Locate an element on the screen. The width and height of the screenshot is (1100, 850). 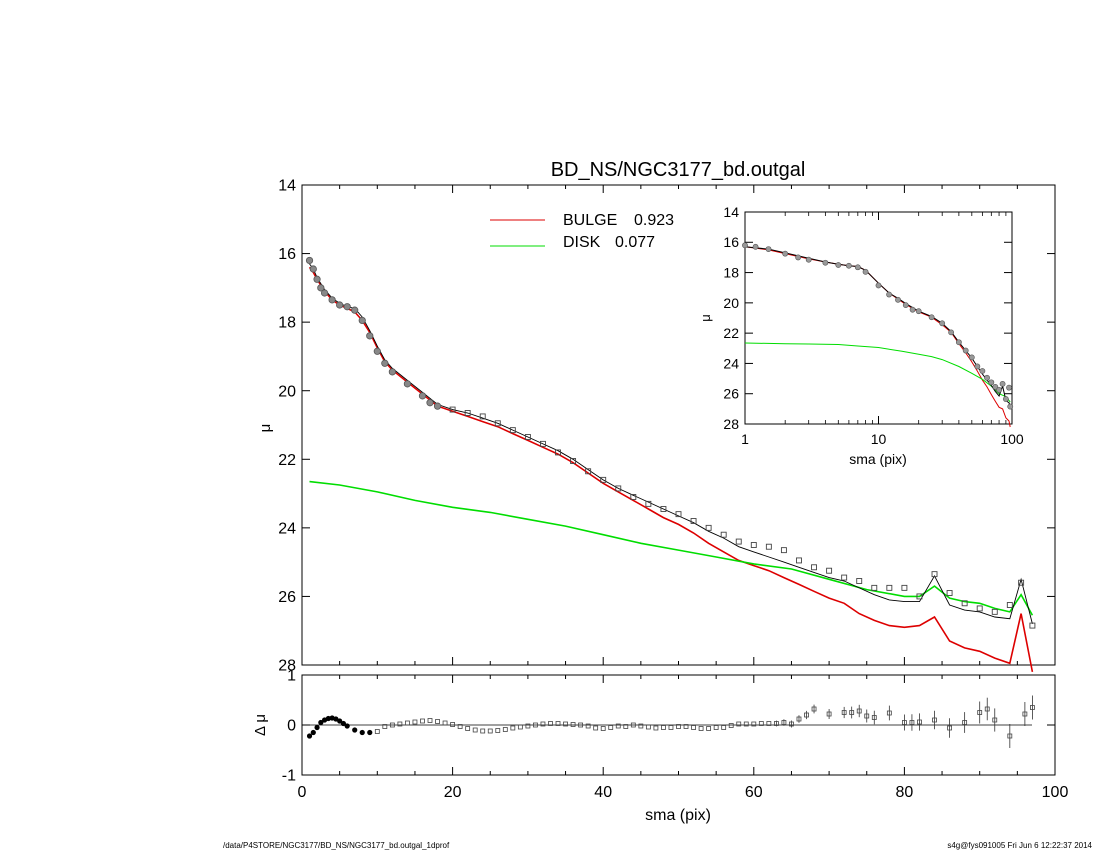
residual-x-tick-label: 60 is located at coordinates (754, 792).